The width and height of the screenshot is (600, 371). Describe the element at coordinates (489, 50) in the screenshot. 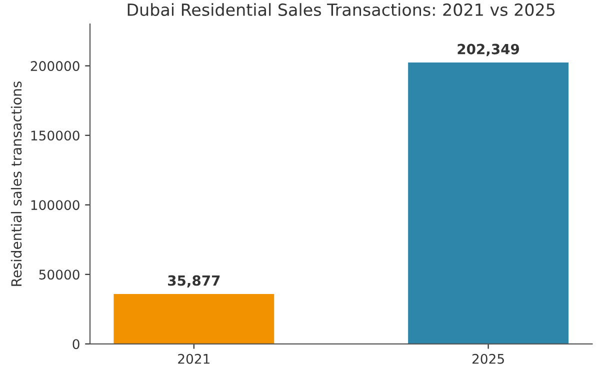

I see `data-label: 202,349` at that location.